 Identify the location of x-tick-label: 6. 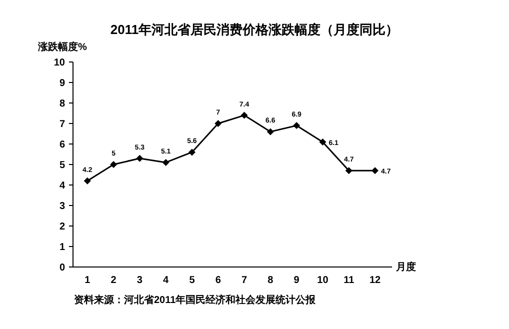
(218, 280).